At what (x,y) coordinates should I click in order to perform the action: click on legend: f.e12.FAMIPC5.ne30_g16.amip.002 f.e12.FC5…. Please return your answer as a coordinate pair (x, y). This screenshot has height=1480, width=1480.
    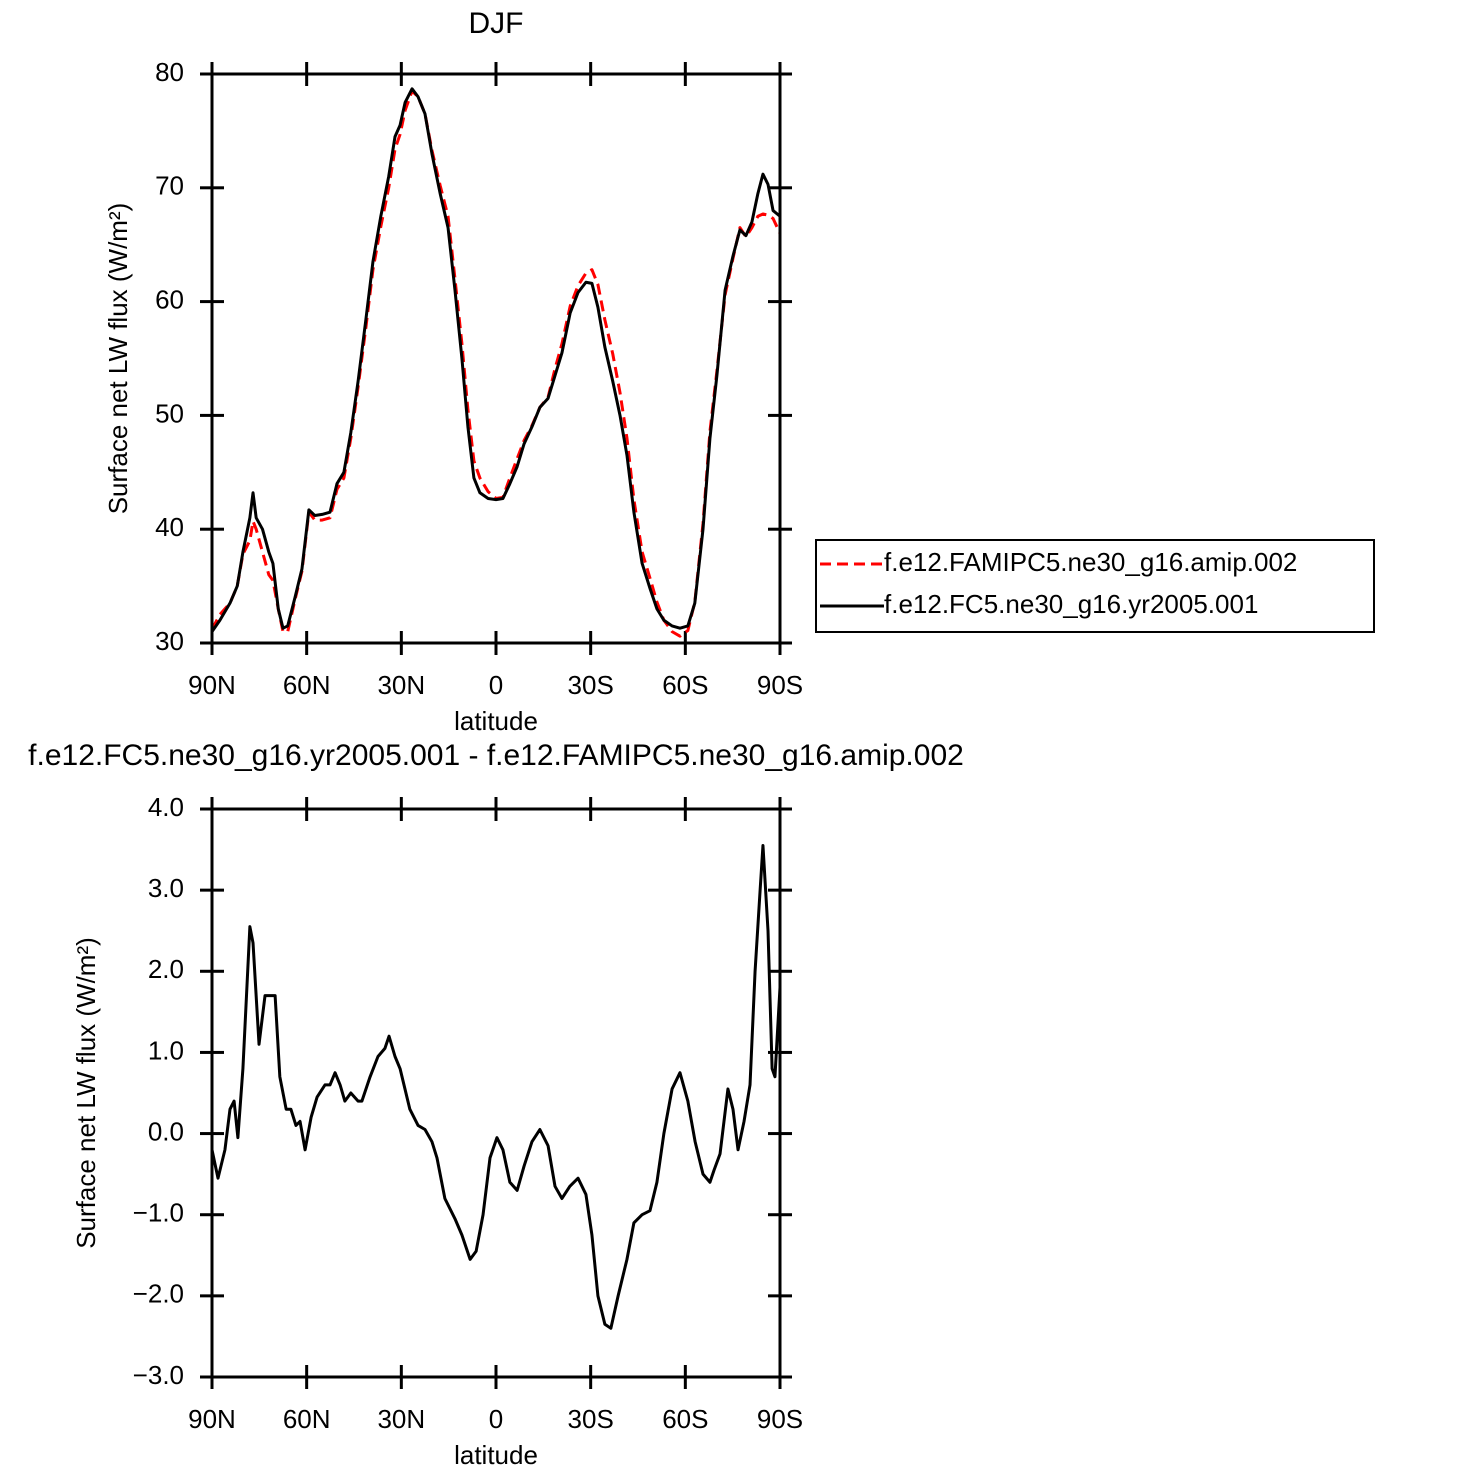
    Looking at the image, I should click on (1095, 586).